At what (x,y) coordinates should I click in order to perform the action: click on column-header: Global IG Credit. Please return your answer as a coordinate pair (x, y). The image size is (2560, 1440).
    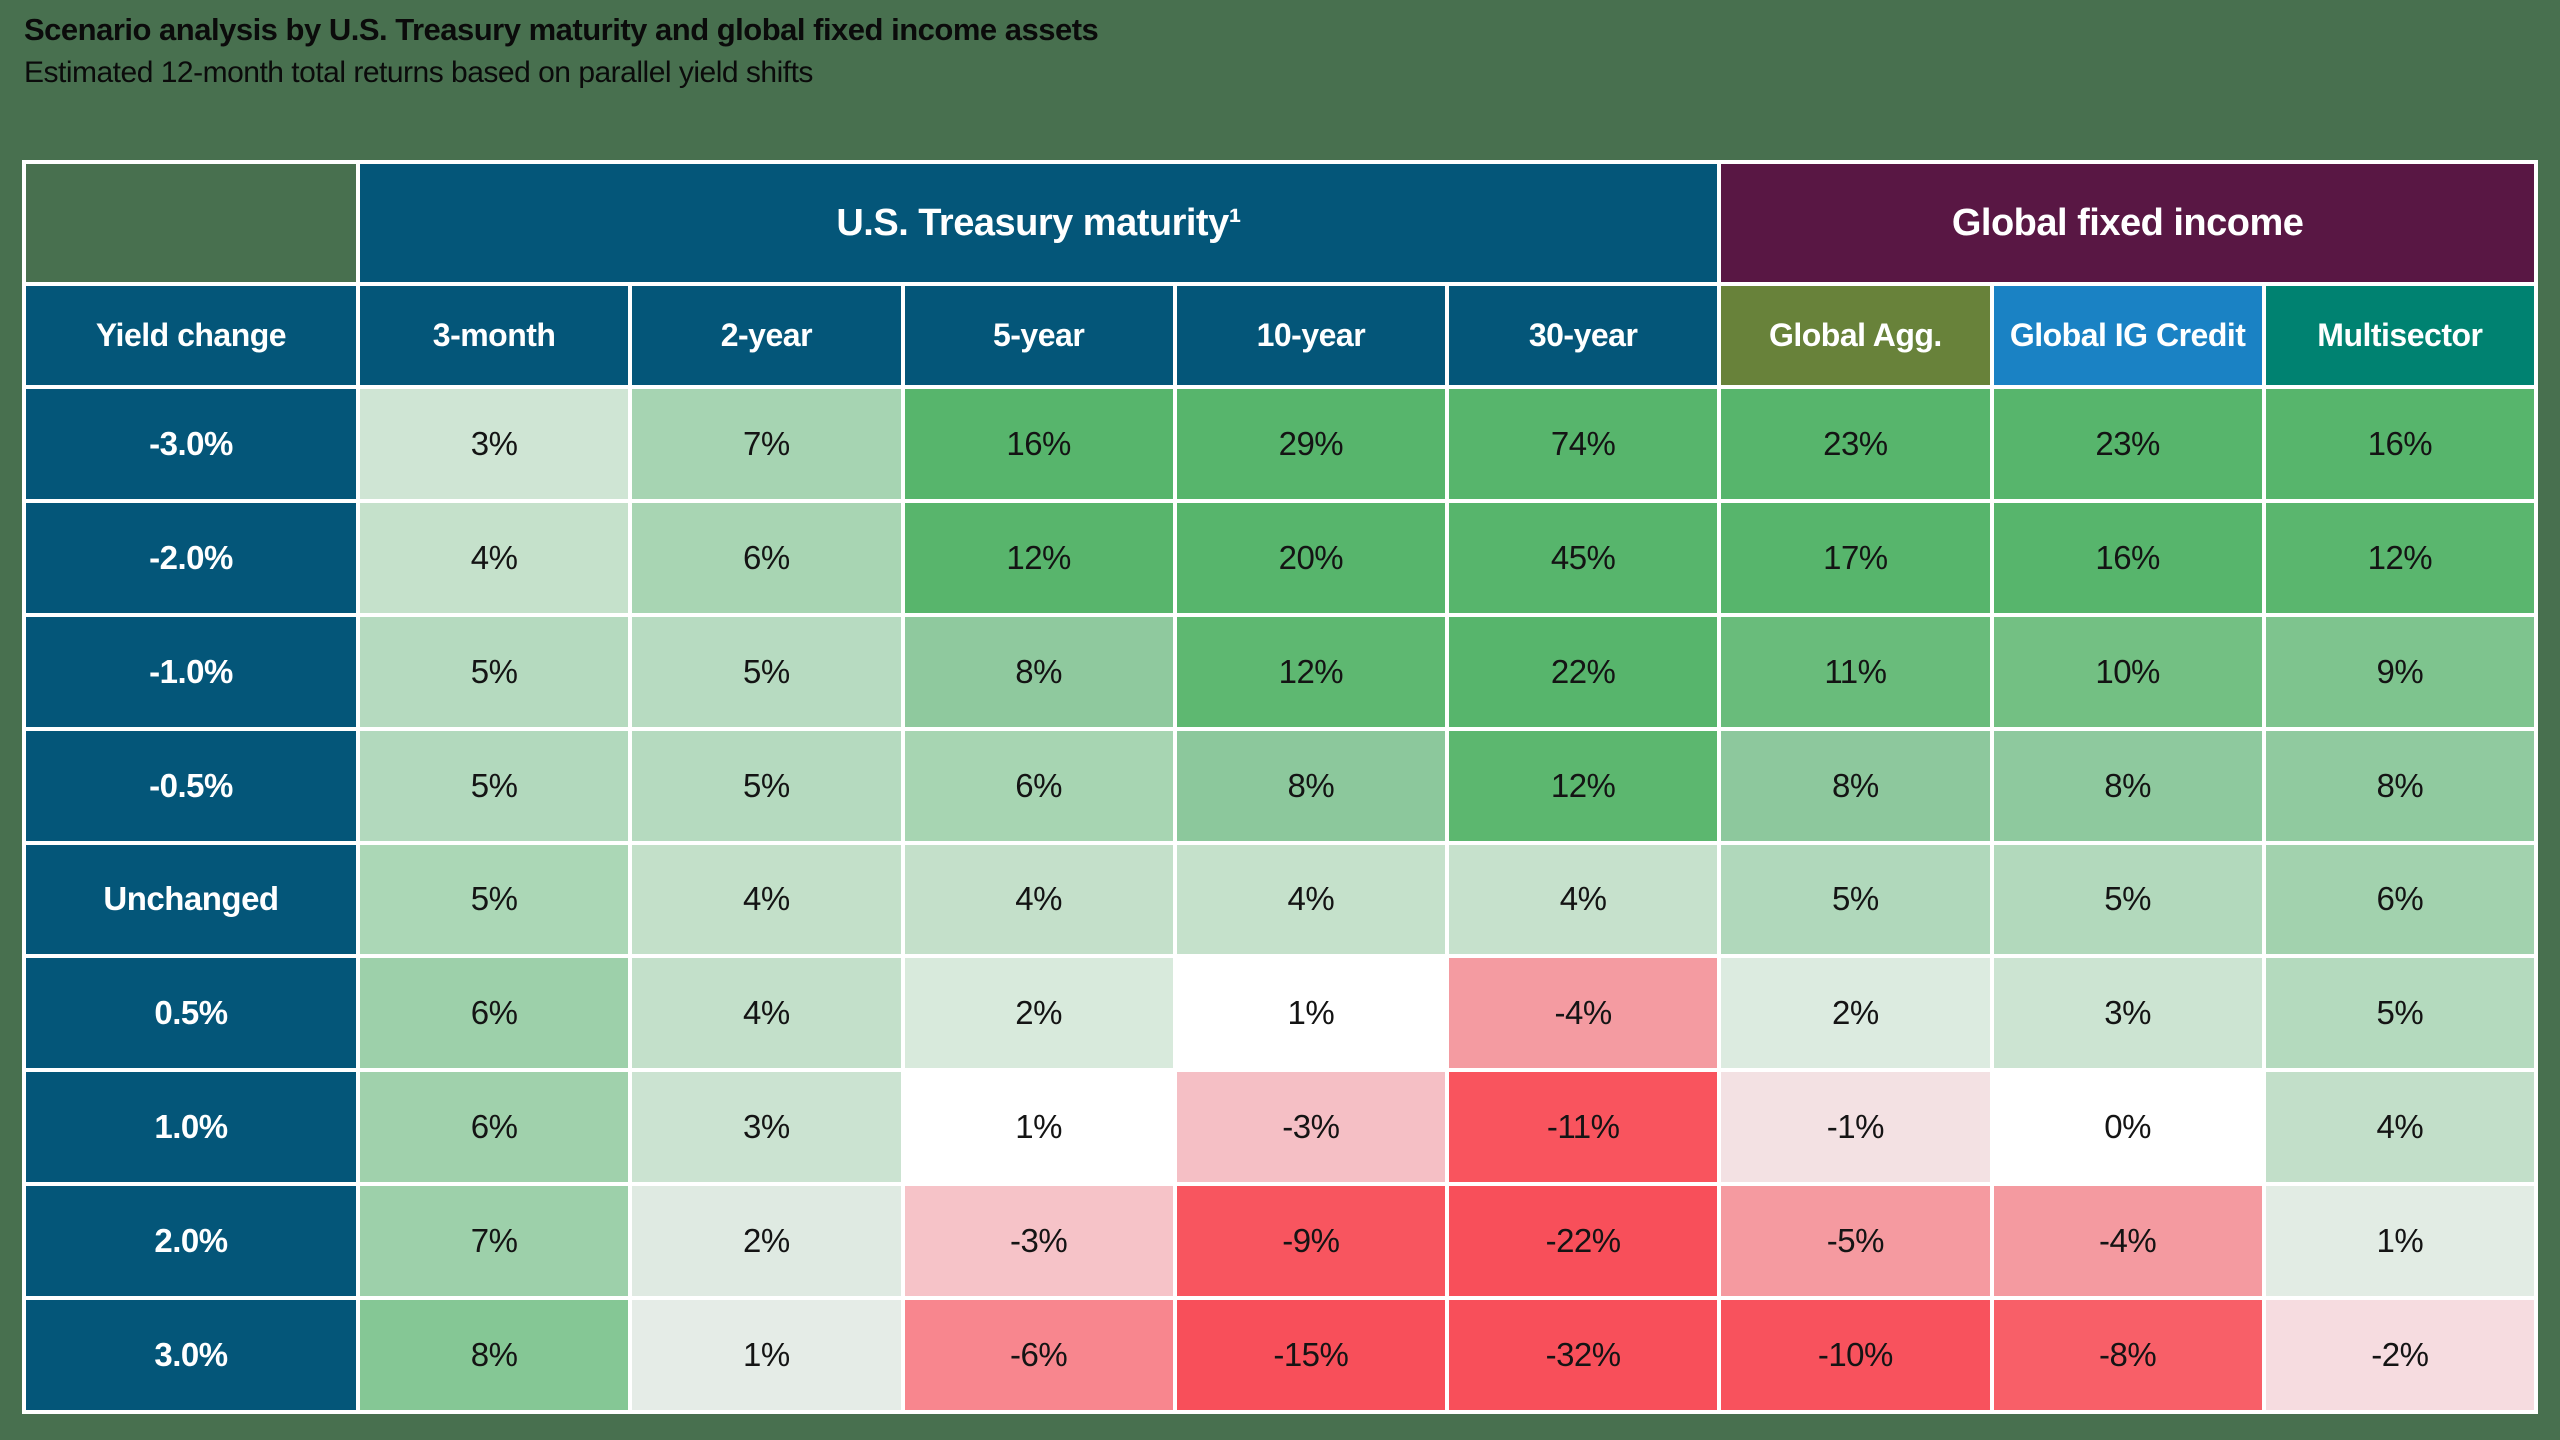
    Looking at the image, I should click on (2127, 335).